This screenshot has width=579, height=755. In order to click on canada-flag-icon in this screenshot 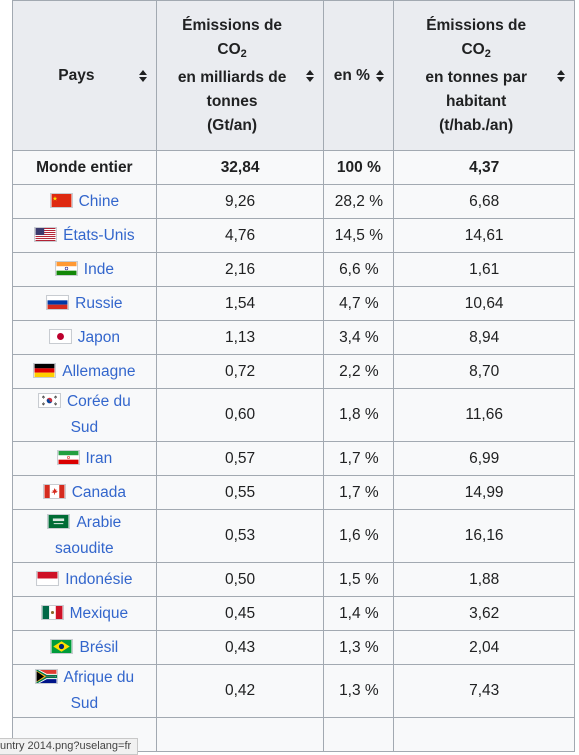, I will do `click(54, 491)`.